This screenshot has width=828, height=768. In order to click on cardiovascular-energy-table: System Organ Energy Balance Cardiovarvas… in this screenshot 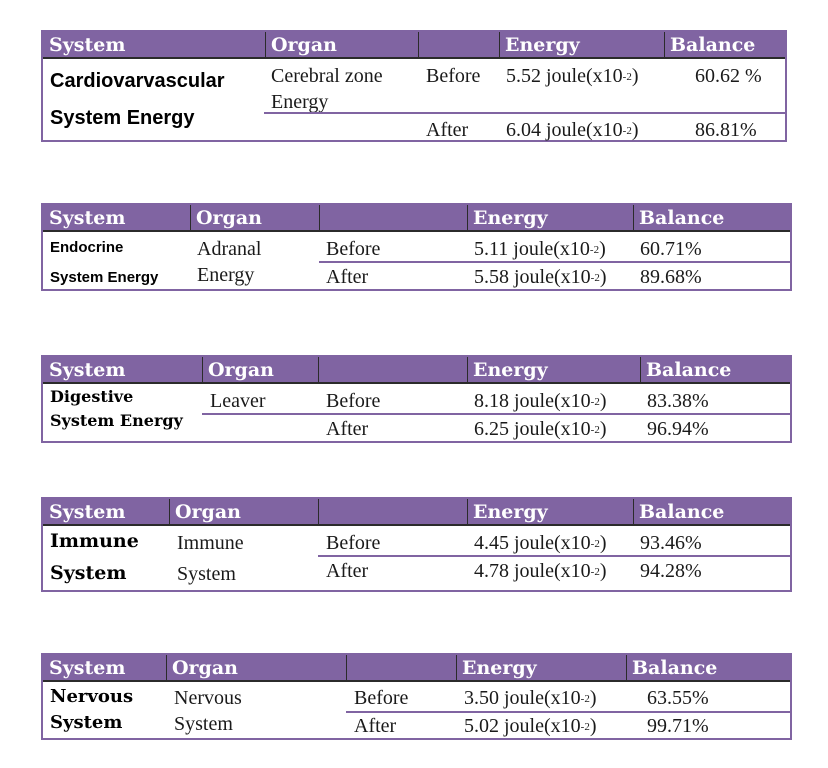, I will do `click(414, 86)`.